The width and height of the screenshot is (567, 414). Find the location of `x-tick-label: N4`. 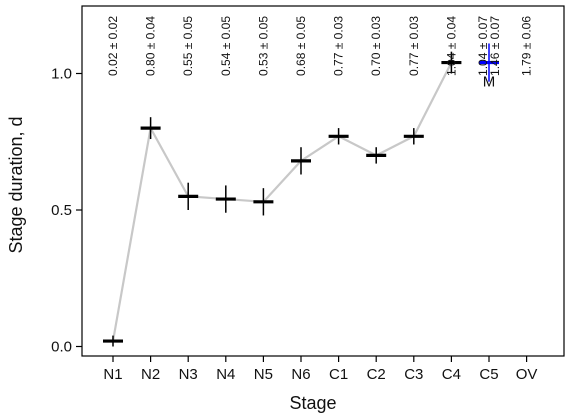

x-tick-label: N4 is located at coordinates (225, 374).